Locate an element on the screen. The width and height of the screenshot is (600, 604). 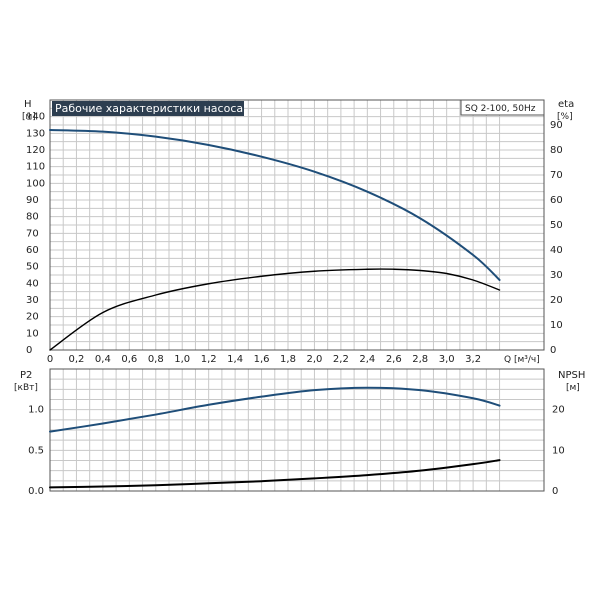
x-tick-label: 1,8 is located at coordinates (288, 359).